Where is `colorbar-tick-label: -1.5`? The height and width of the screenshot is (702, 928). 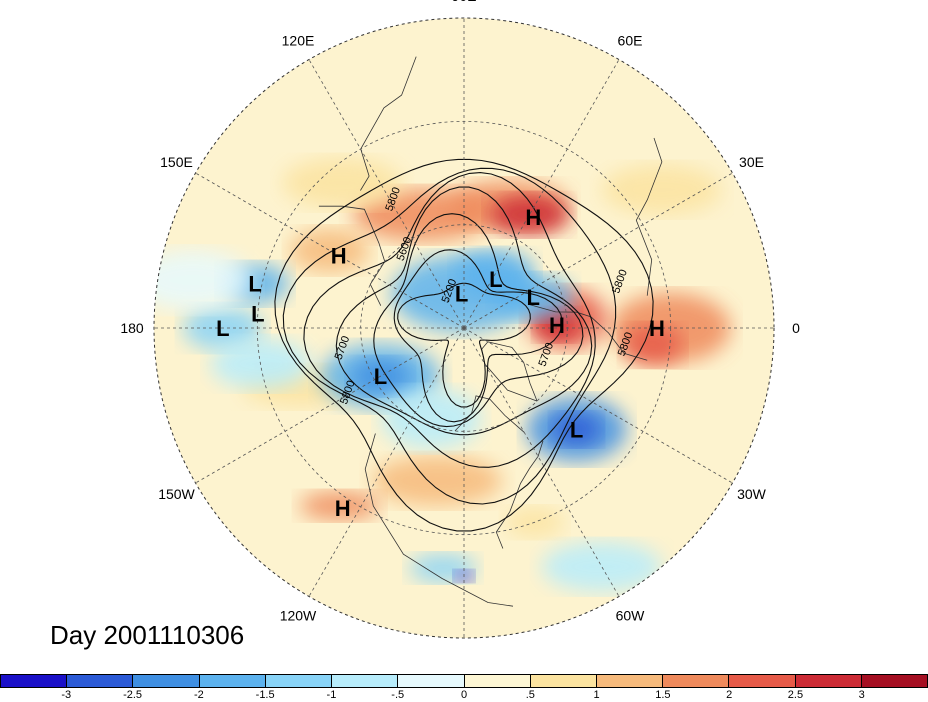
colorbar-tick-label: -1.5 is located at coordinates (265, 695).